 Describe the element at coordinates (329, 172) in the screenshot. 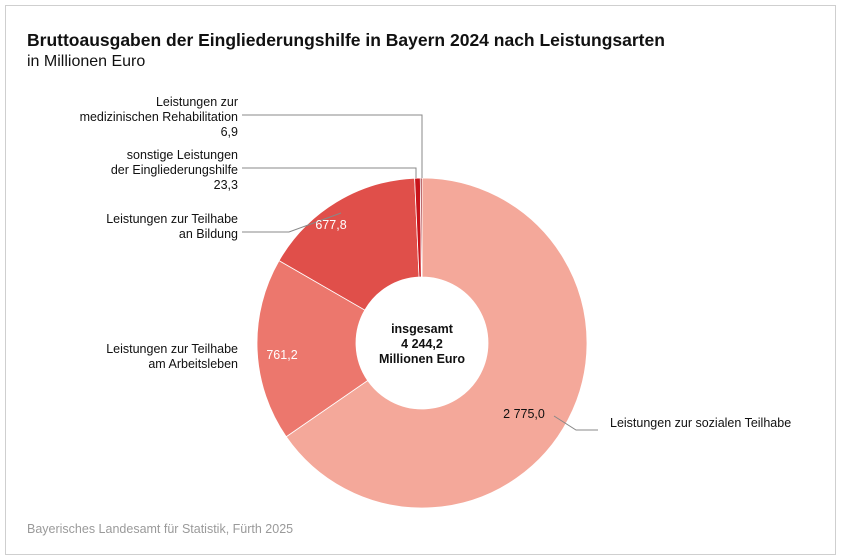

I see `leader-sonstige` at that location.